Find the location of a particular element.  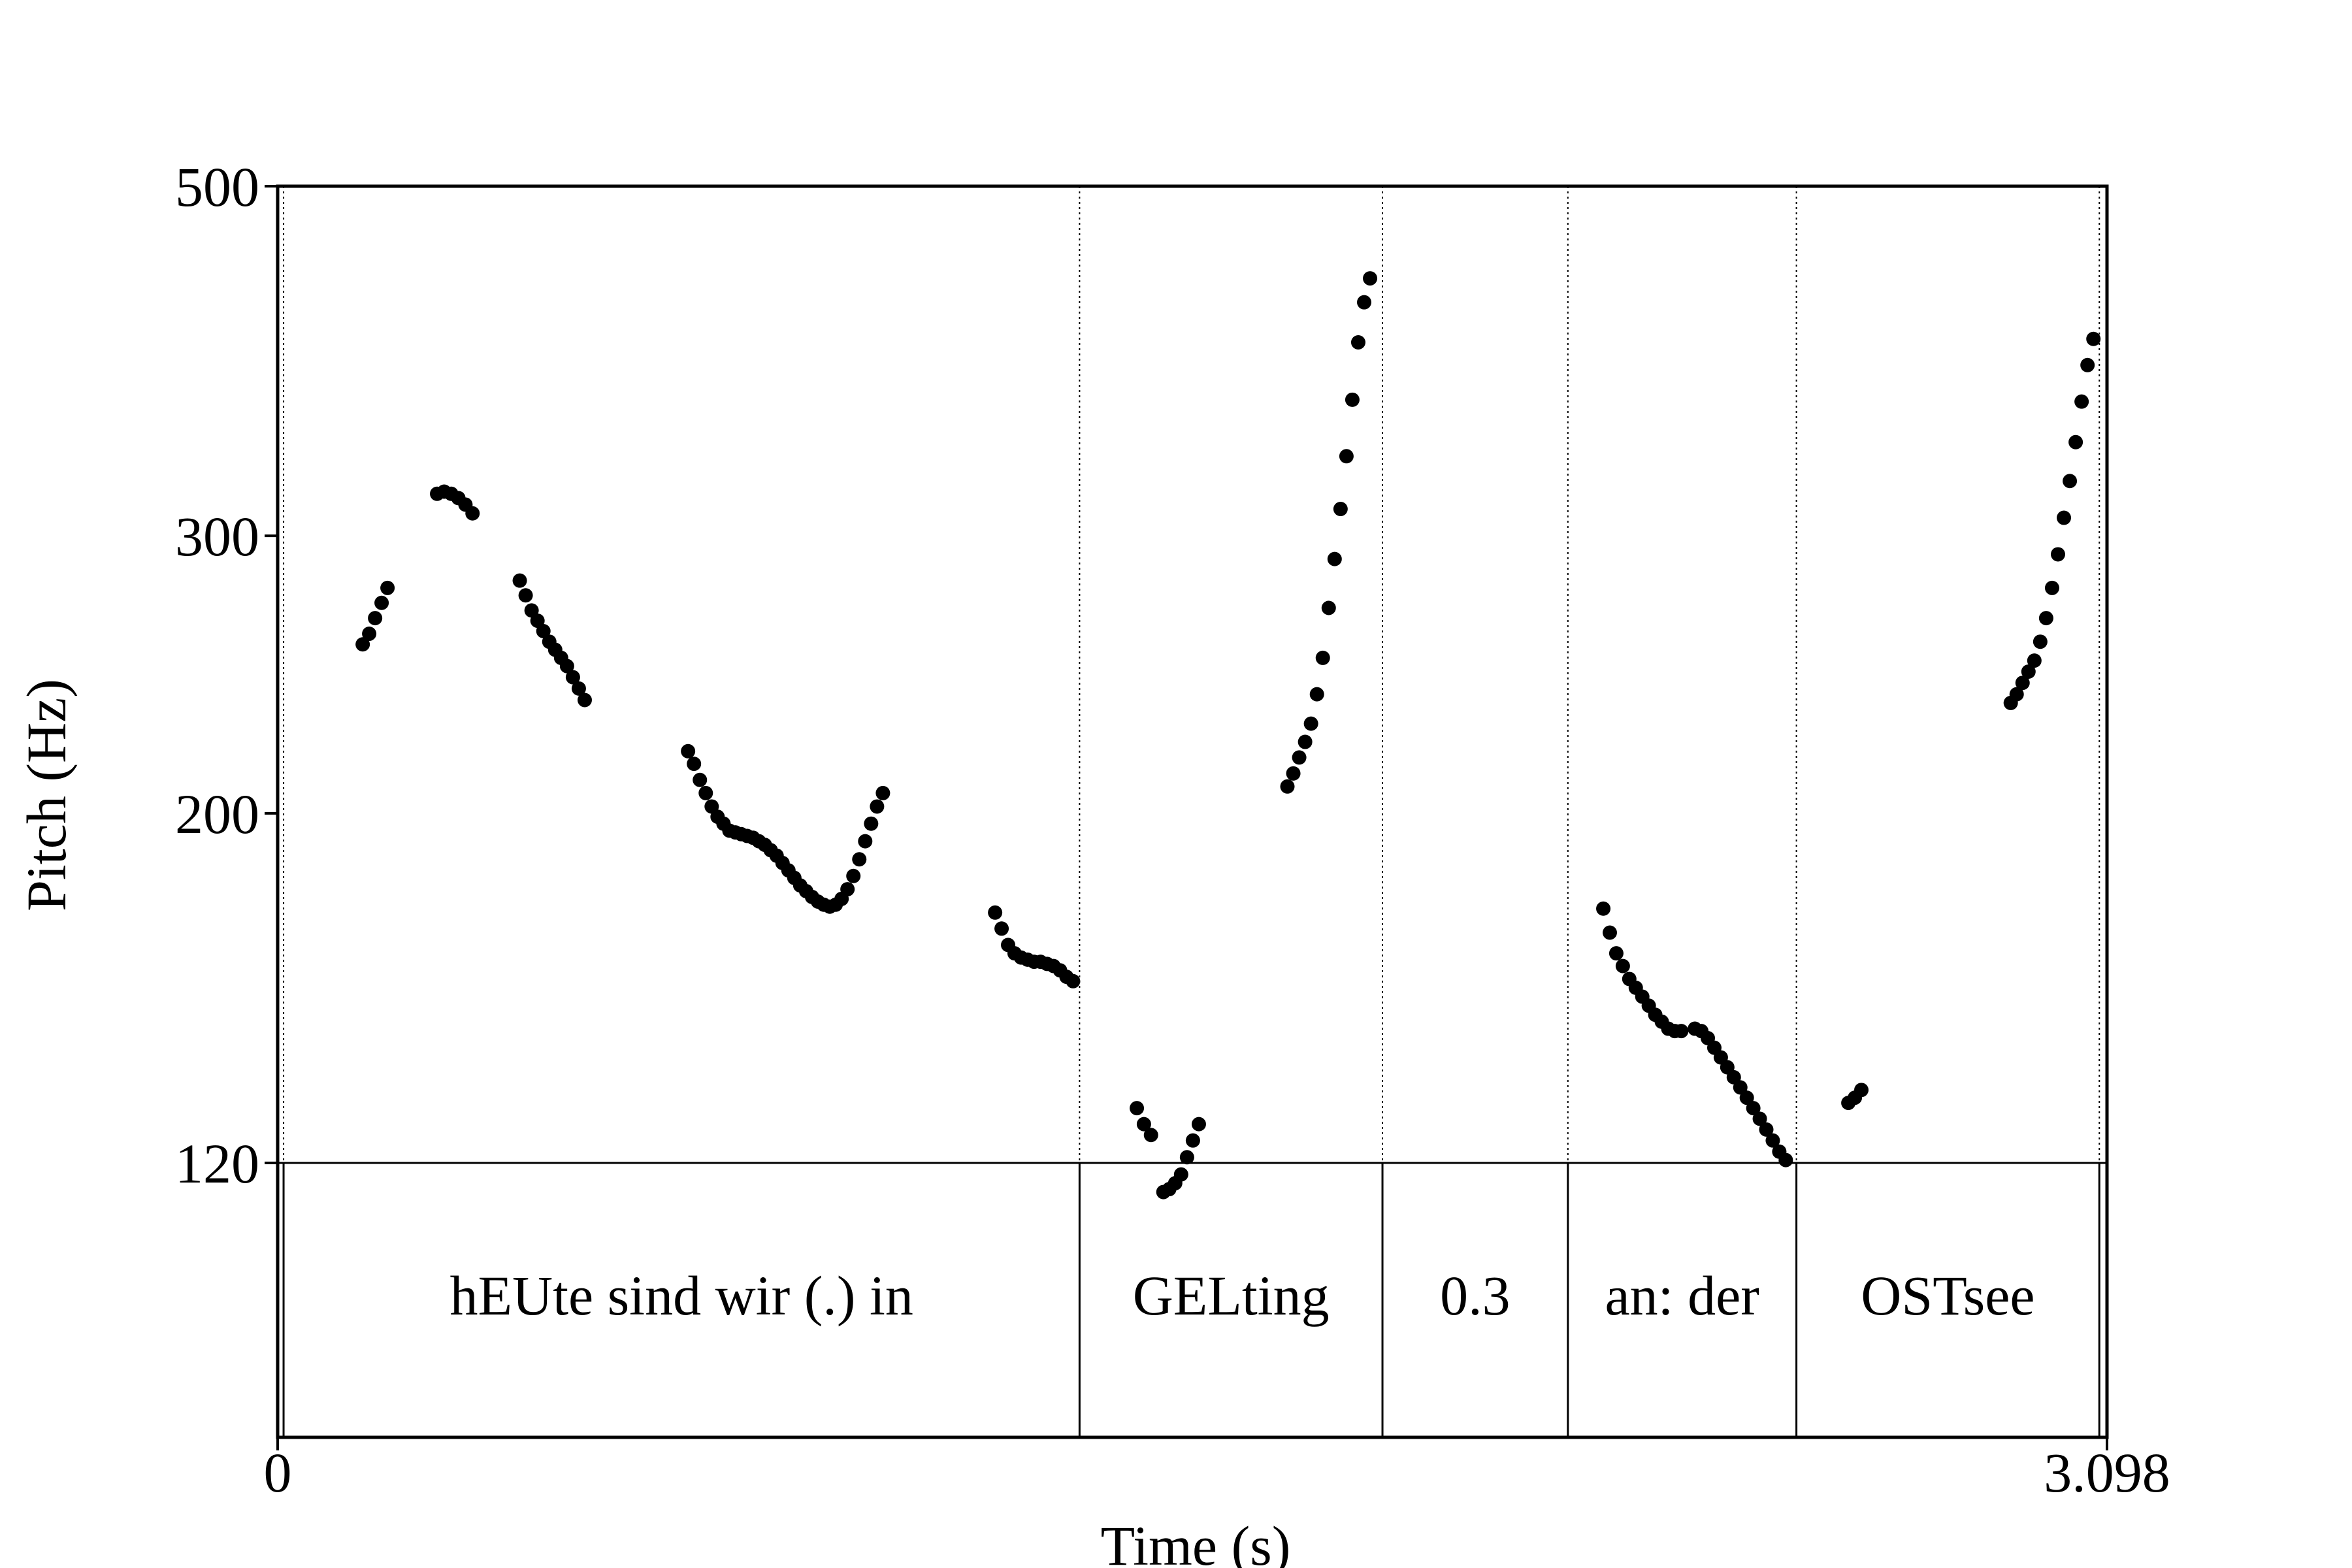

x-tick-label-0: 0 is located at coordinates (278, 1472).